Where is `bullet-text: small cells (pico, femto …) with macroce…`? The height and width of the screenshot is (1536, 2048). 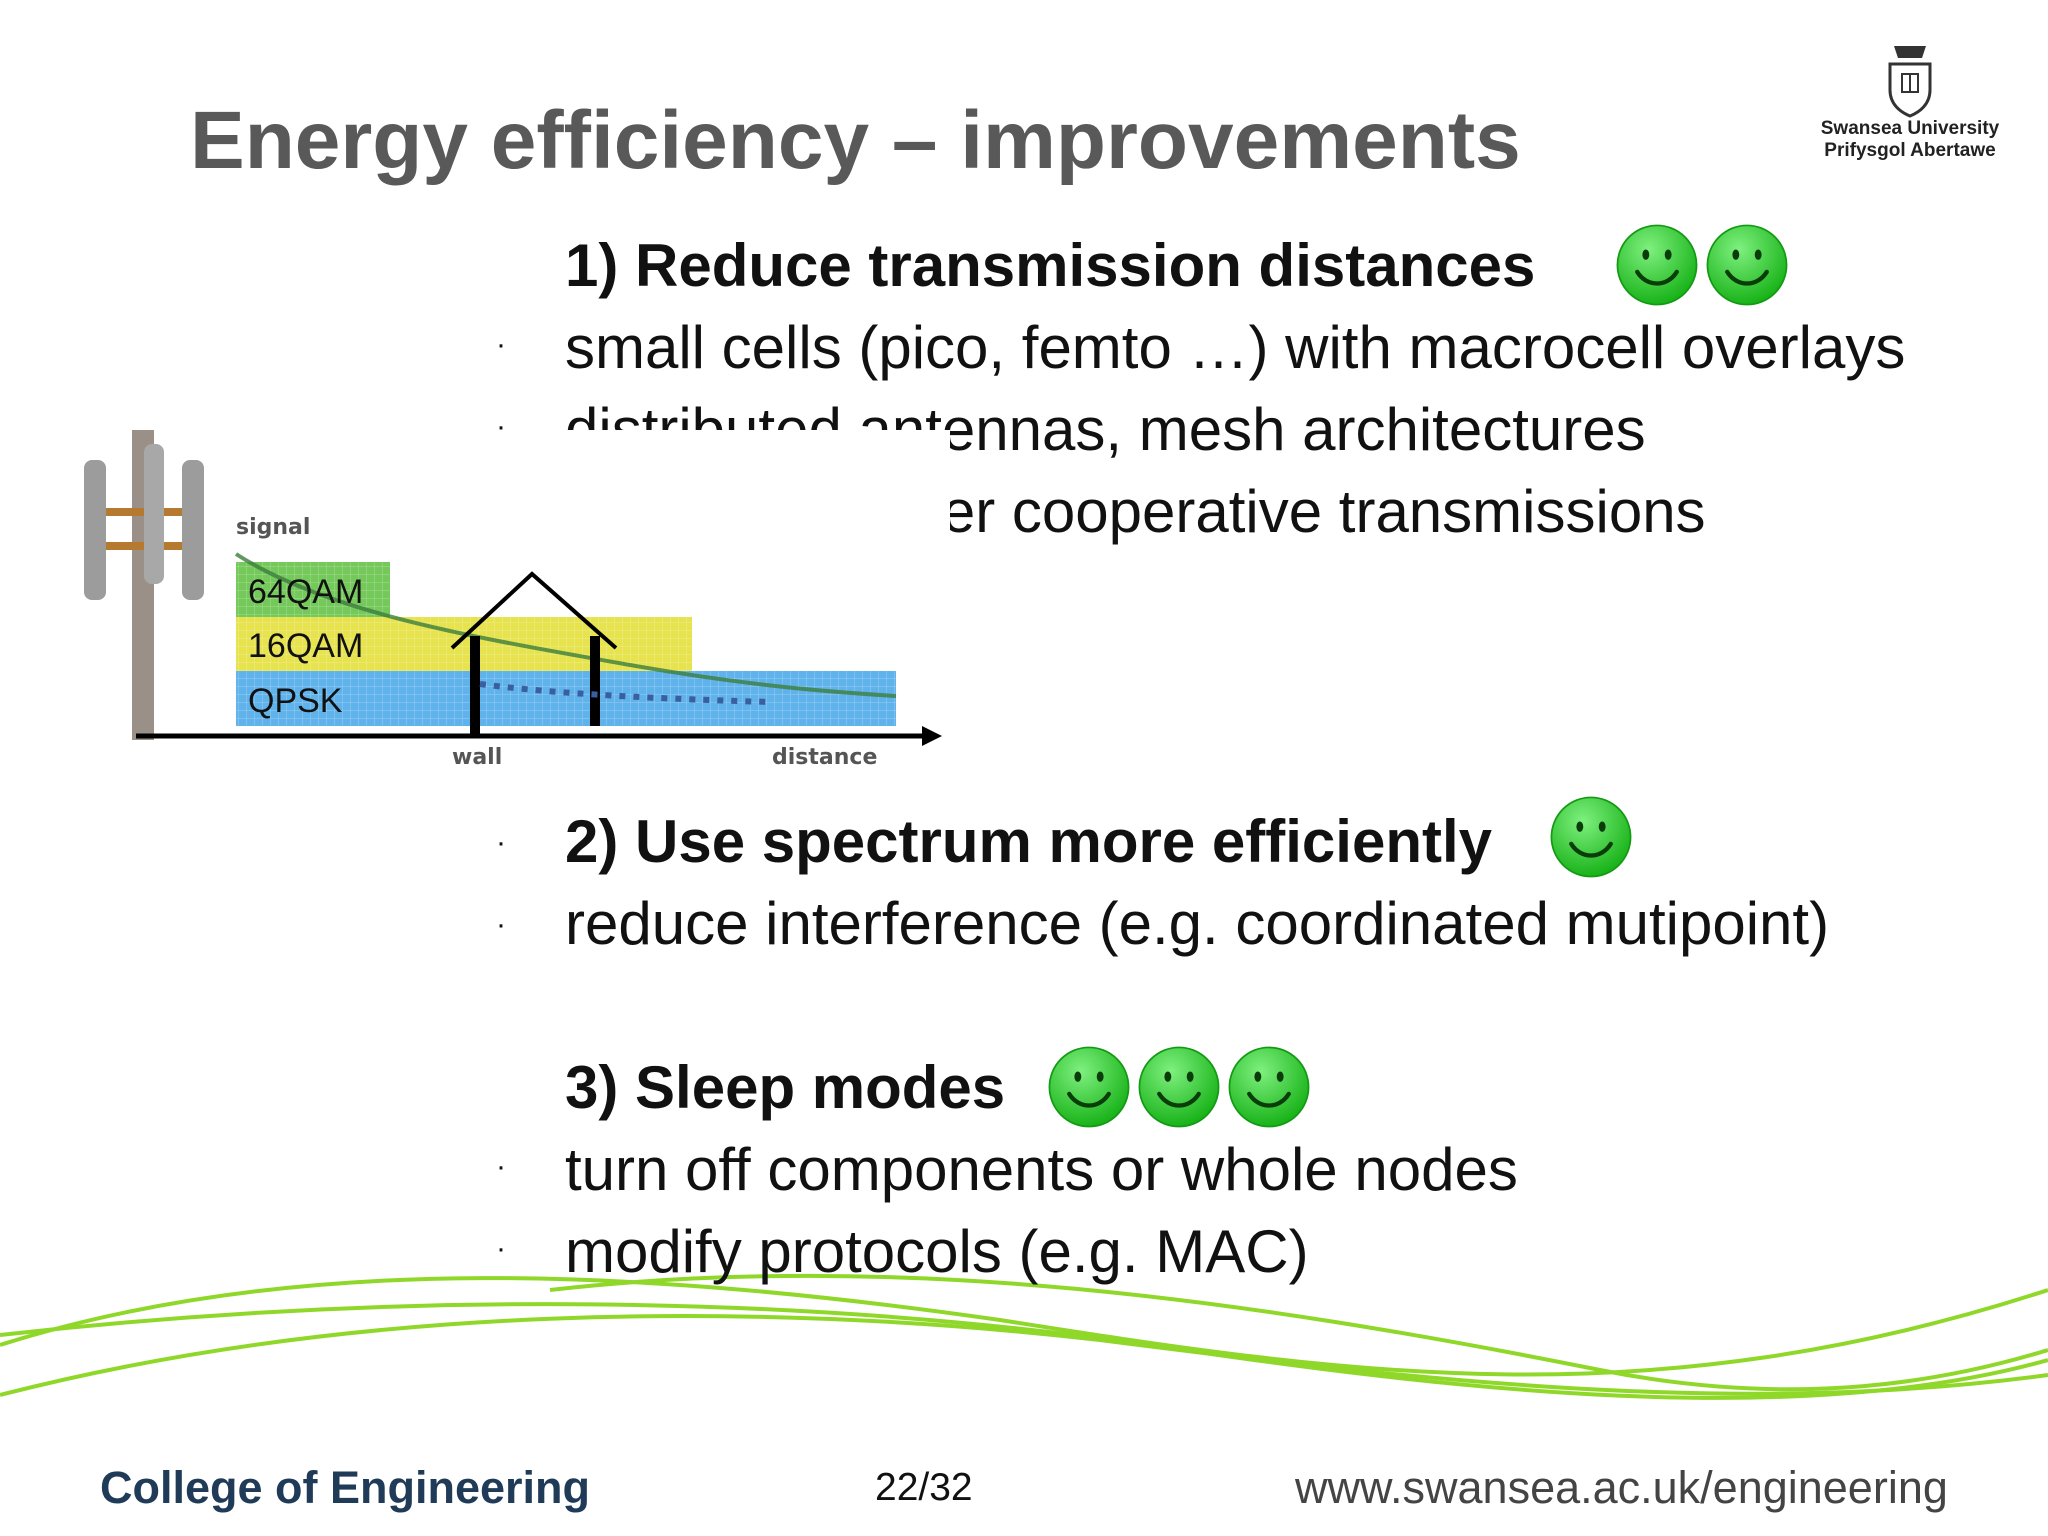 bullet-text: small cells (pico, femto …) with macroce… is located at coordinates (1235, 347).